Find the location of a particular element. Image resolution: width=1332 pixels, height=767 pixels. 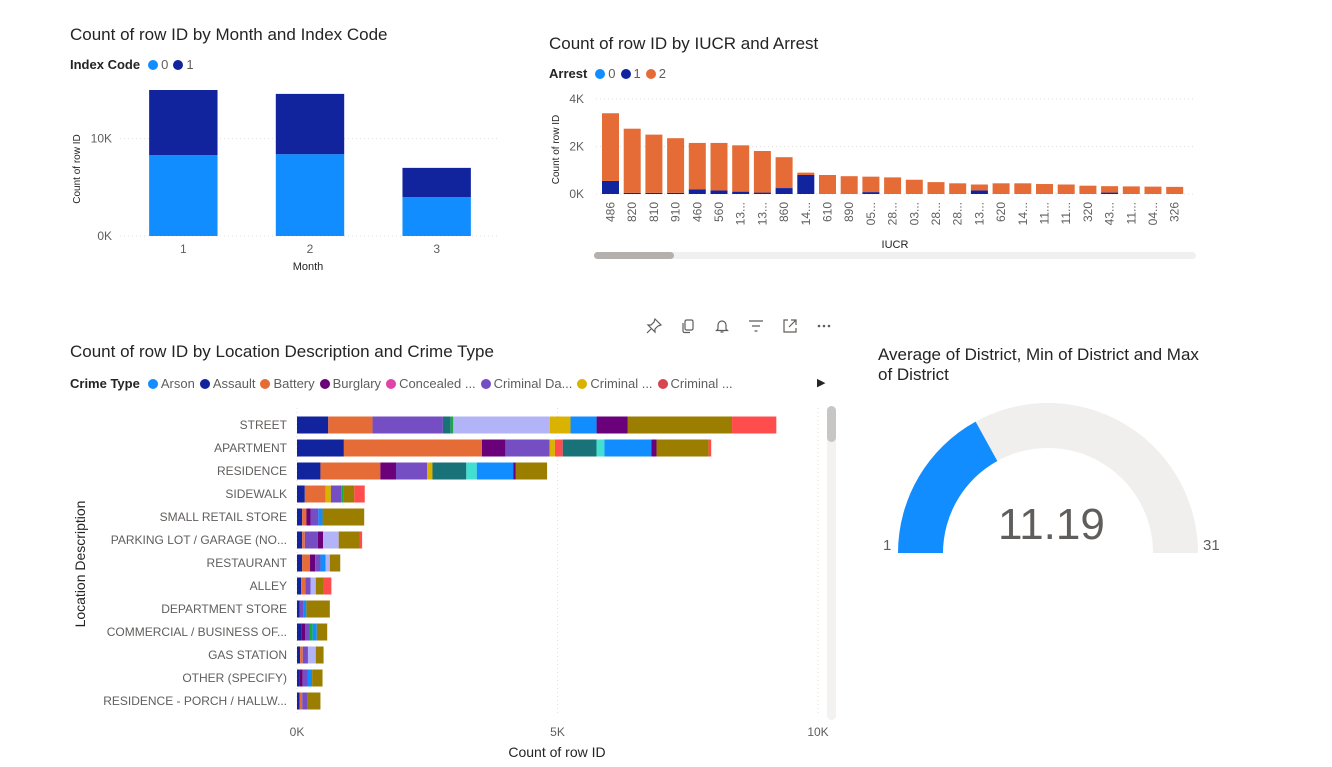

horizontal-scrollbar-thumb is located at coordinates (634, 255).